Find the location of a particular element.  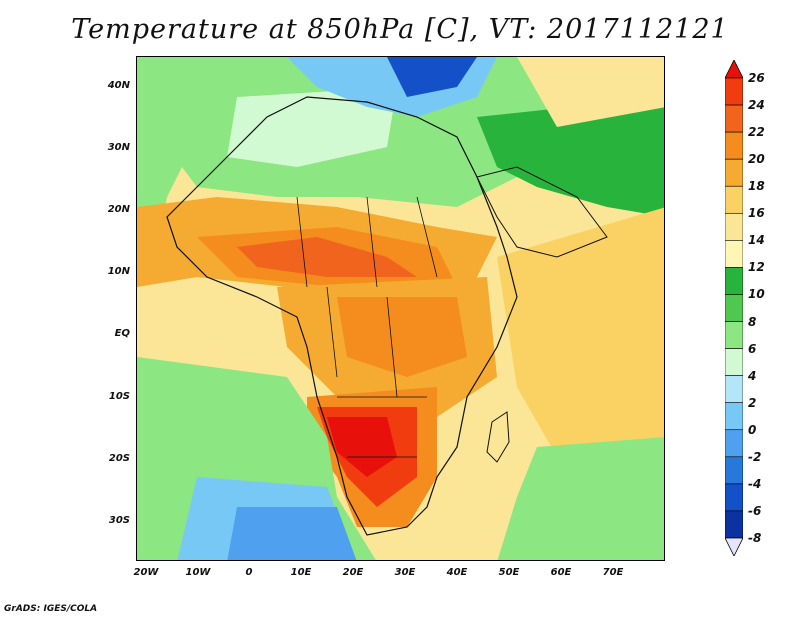

colorbar-label: -8 is located at coordinates (755, 538).